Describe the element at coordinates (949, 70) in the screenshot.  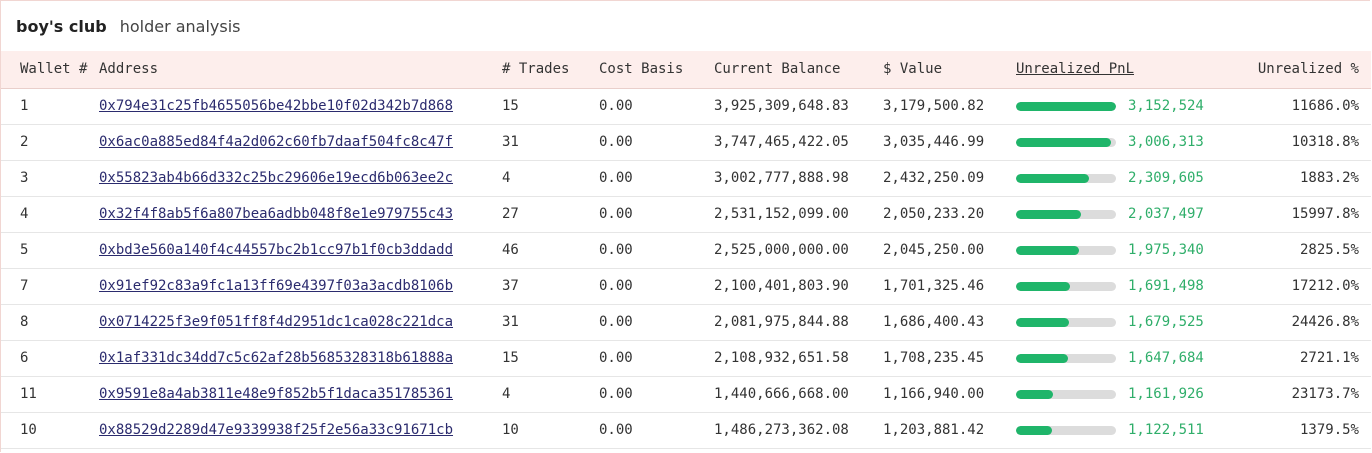
I see `col-header-value: $ Value` at that location.